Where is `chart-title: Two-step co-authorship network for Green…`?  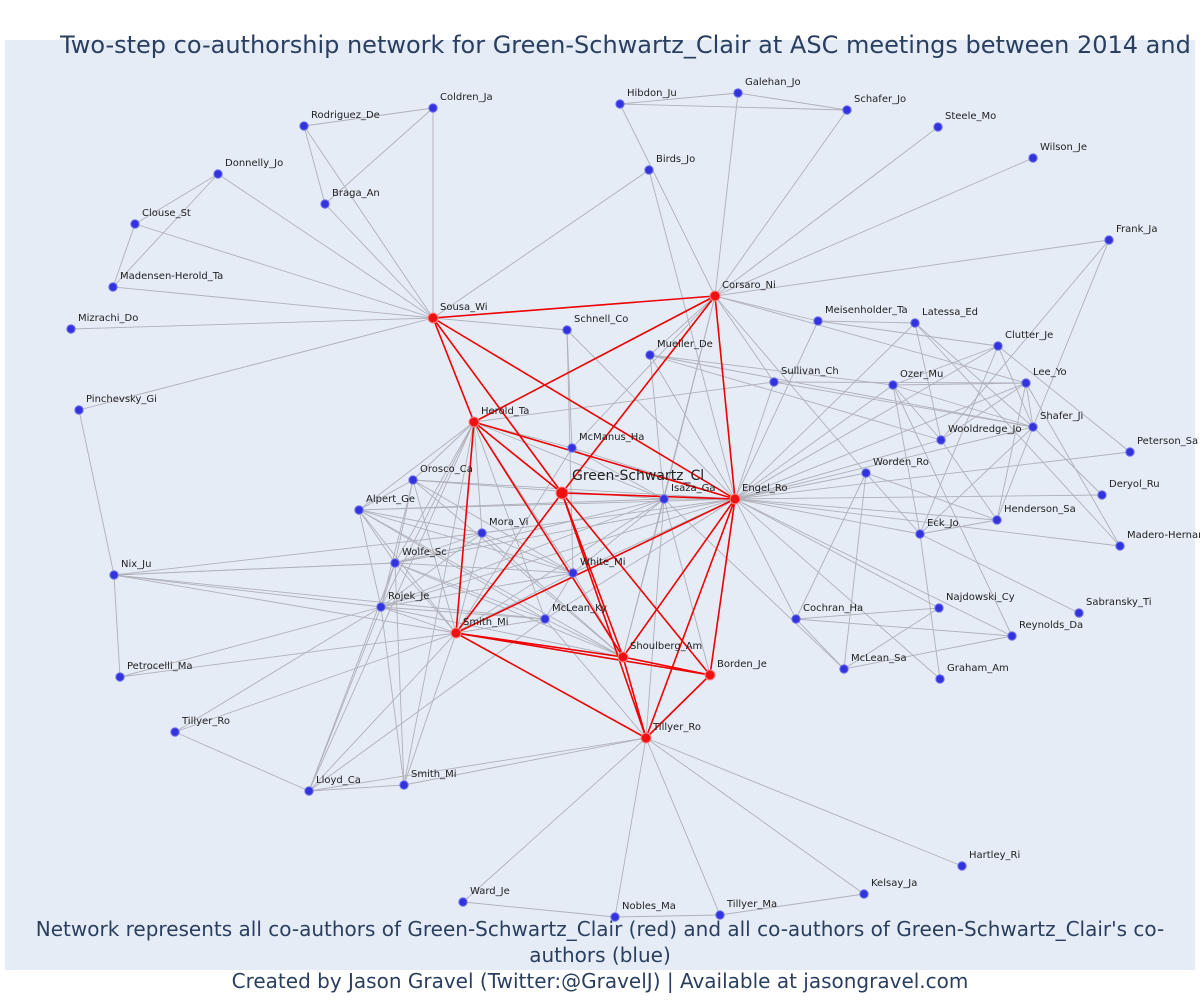 chart-title: Two-step co-authorship network for Green… is located at coordinates (630, 45).